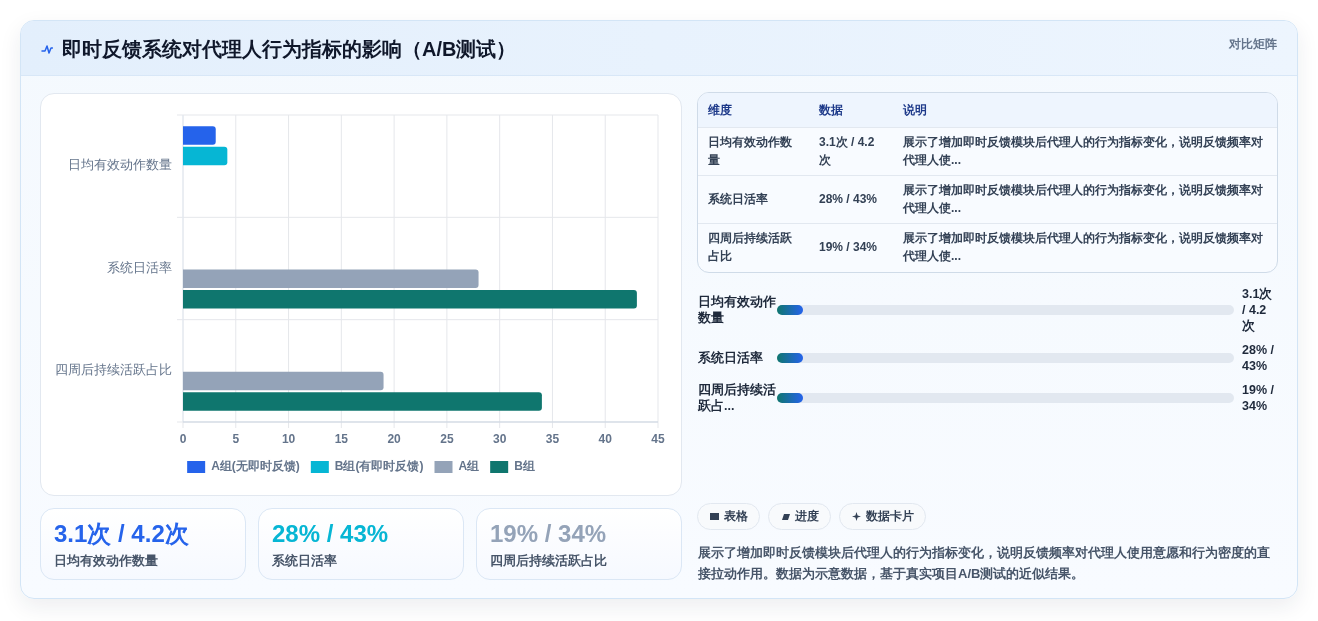 The image size is (1318, 621). I want to click on text: 进度, so click(807, 516).